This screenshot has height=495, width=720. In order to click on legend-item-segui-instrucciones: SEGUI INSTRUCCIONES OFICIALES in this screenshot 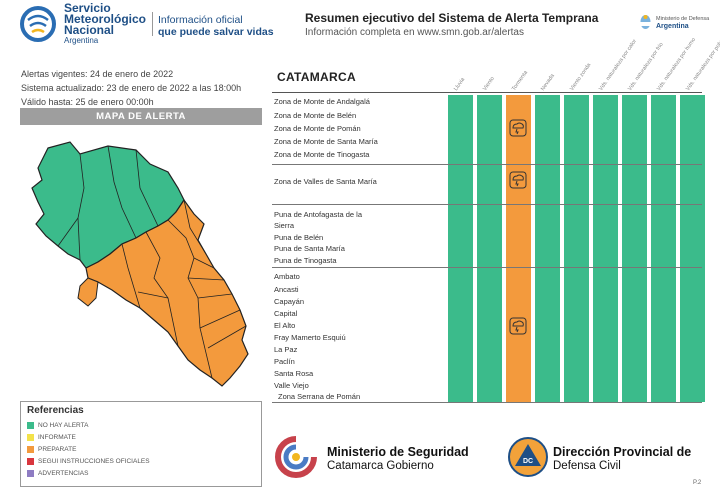, I will do `click(141, 461)`.